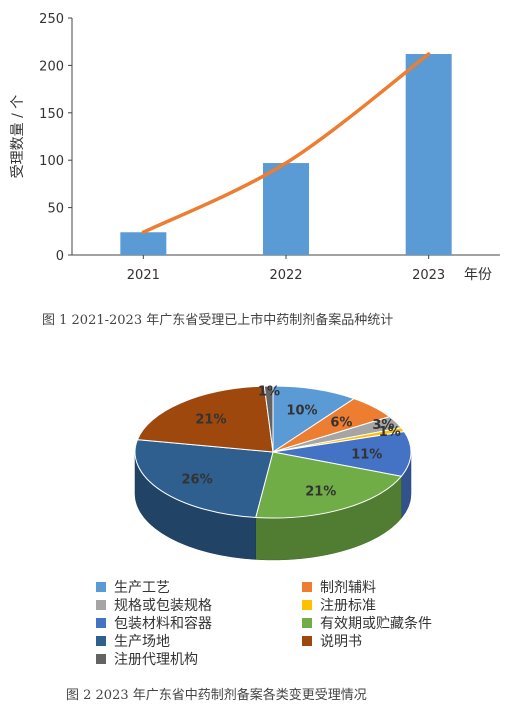 This screenshot has width=509, height=712. What do you see at coordinates (285, 275) in the screenshot?
I see `x-tick-label: 2022` at bounding box center [285, 275].